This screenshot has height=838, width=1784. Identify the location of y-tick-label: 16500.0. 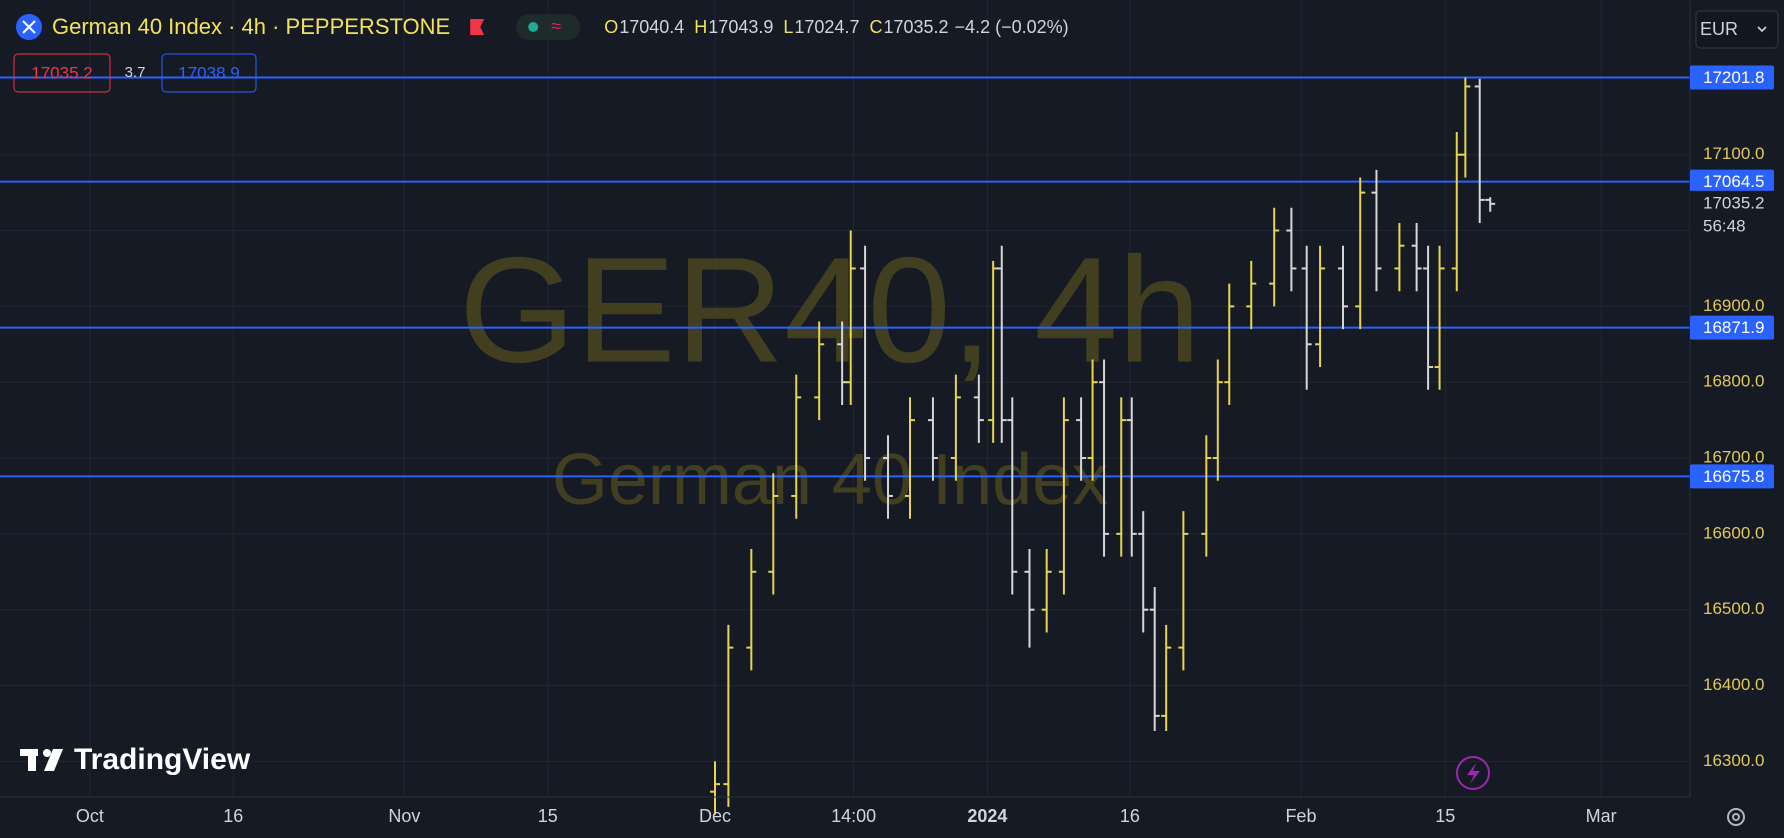
(1733, 608).